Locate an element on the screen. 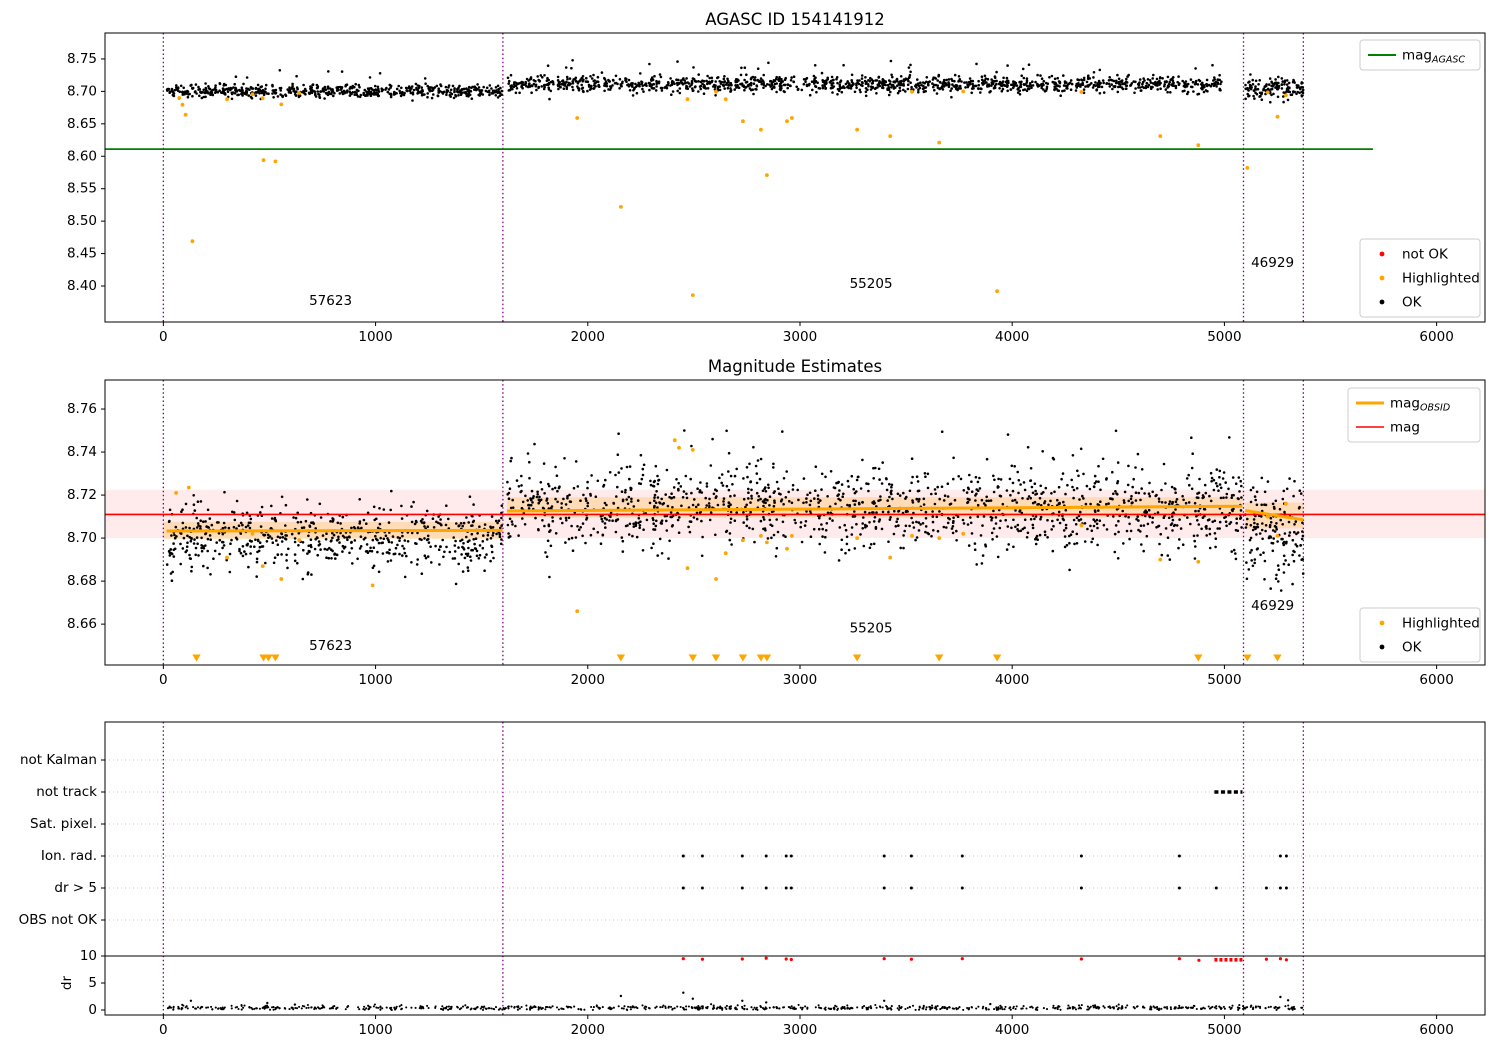  middle-plot-title: Magnitude Estimates is located at coordinates (795, 366).